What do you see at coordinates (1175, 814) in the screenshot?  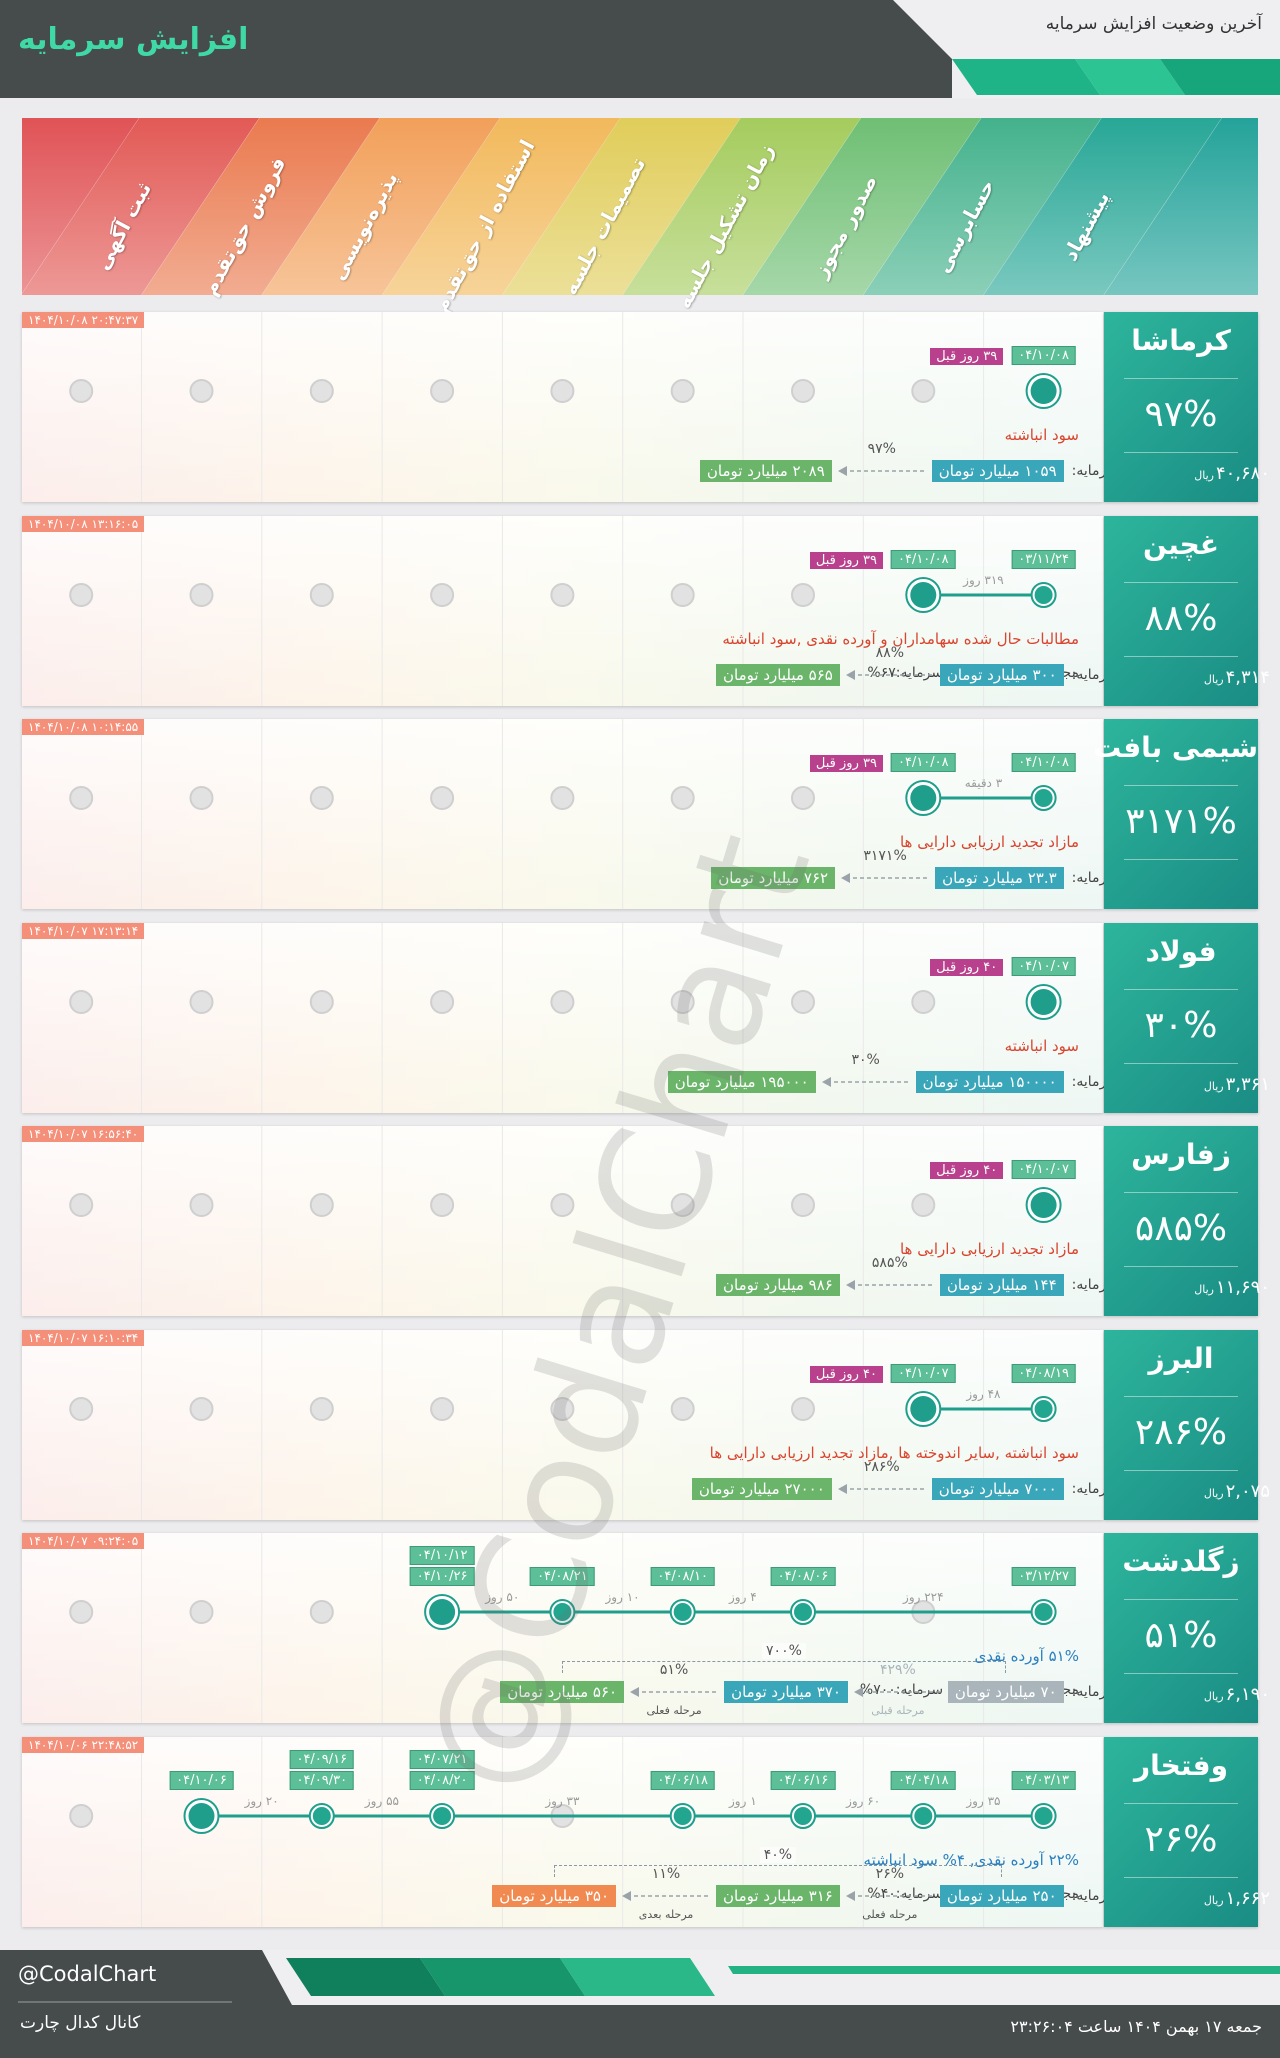 I see `company-panel: شیمی بافت ۳۱۷۱%` at bounding box center [1175, 814].